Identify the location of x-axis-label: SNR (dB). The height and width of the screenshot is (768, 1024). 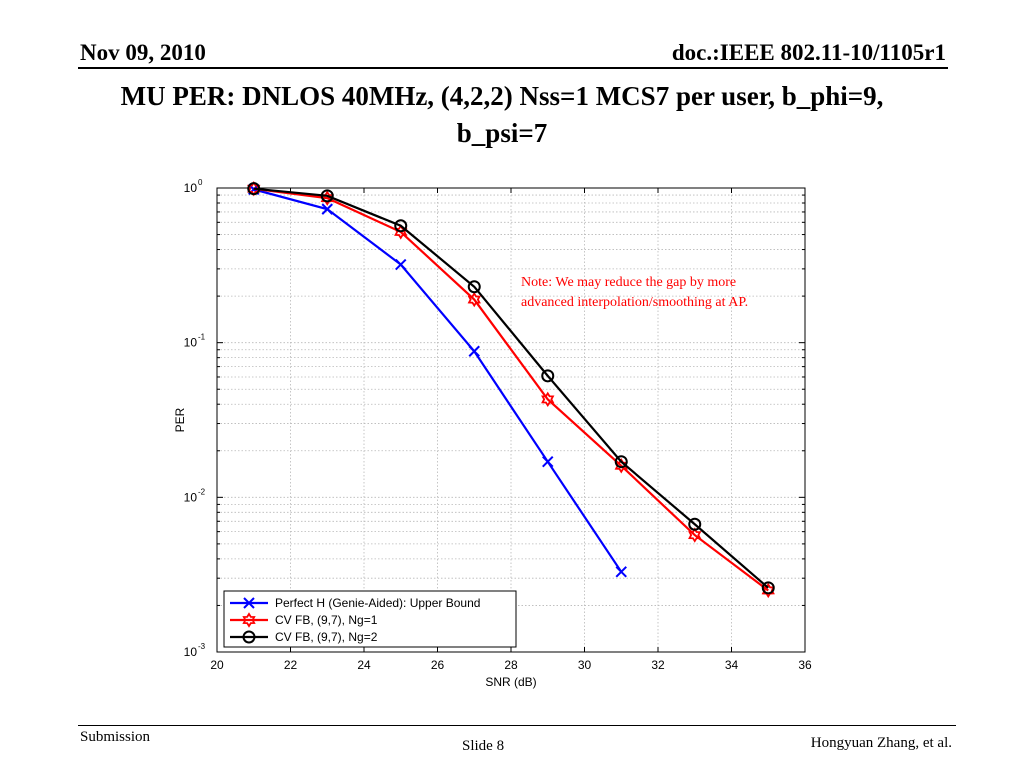
(510, 682).